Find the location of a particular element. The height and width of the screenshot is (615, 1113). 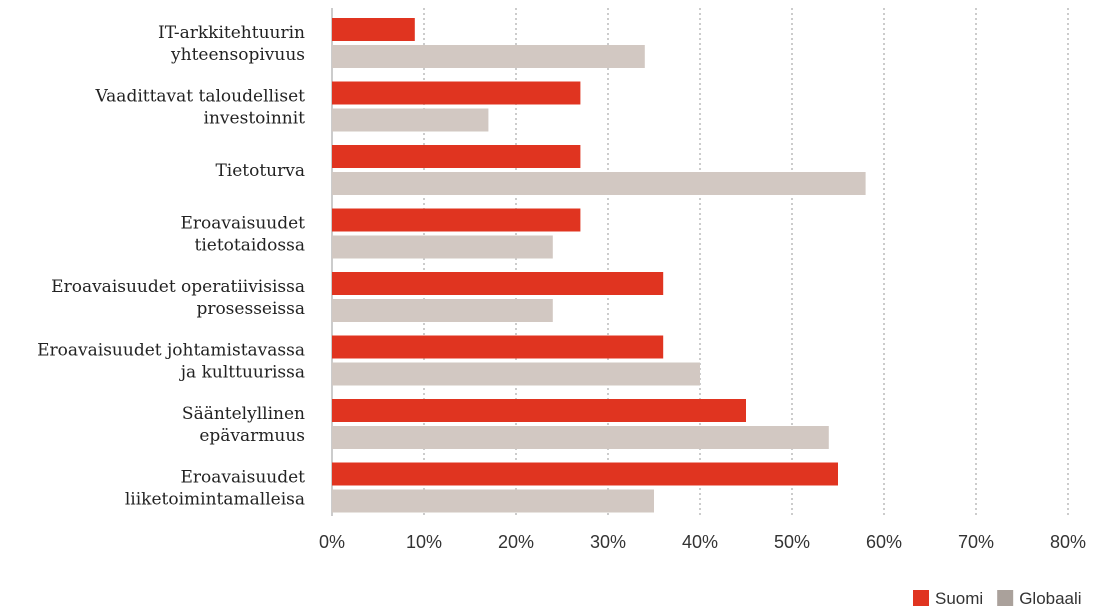

category-label-4-line-0: Eroavaisuudet operatiivisissa is located at coordinates (178, 287).